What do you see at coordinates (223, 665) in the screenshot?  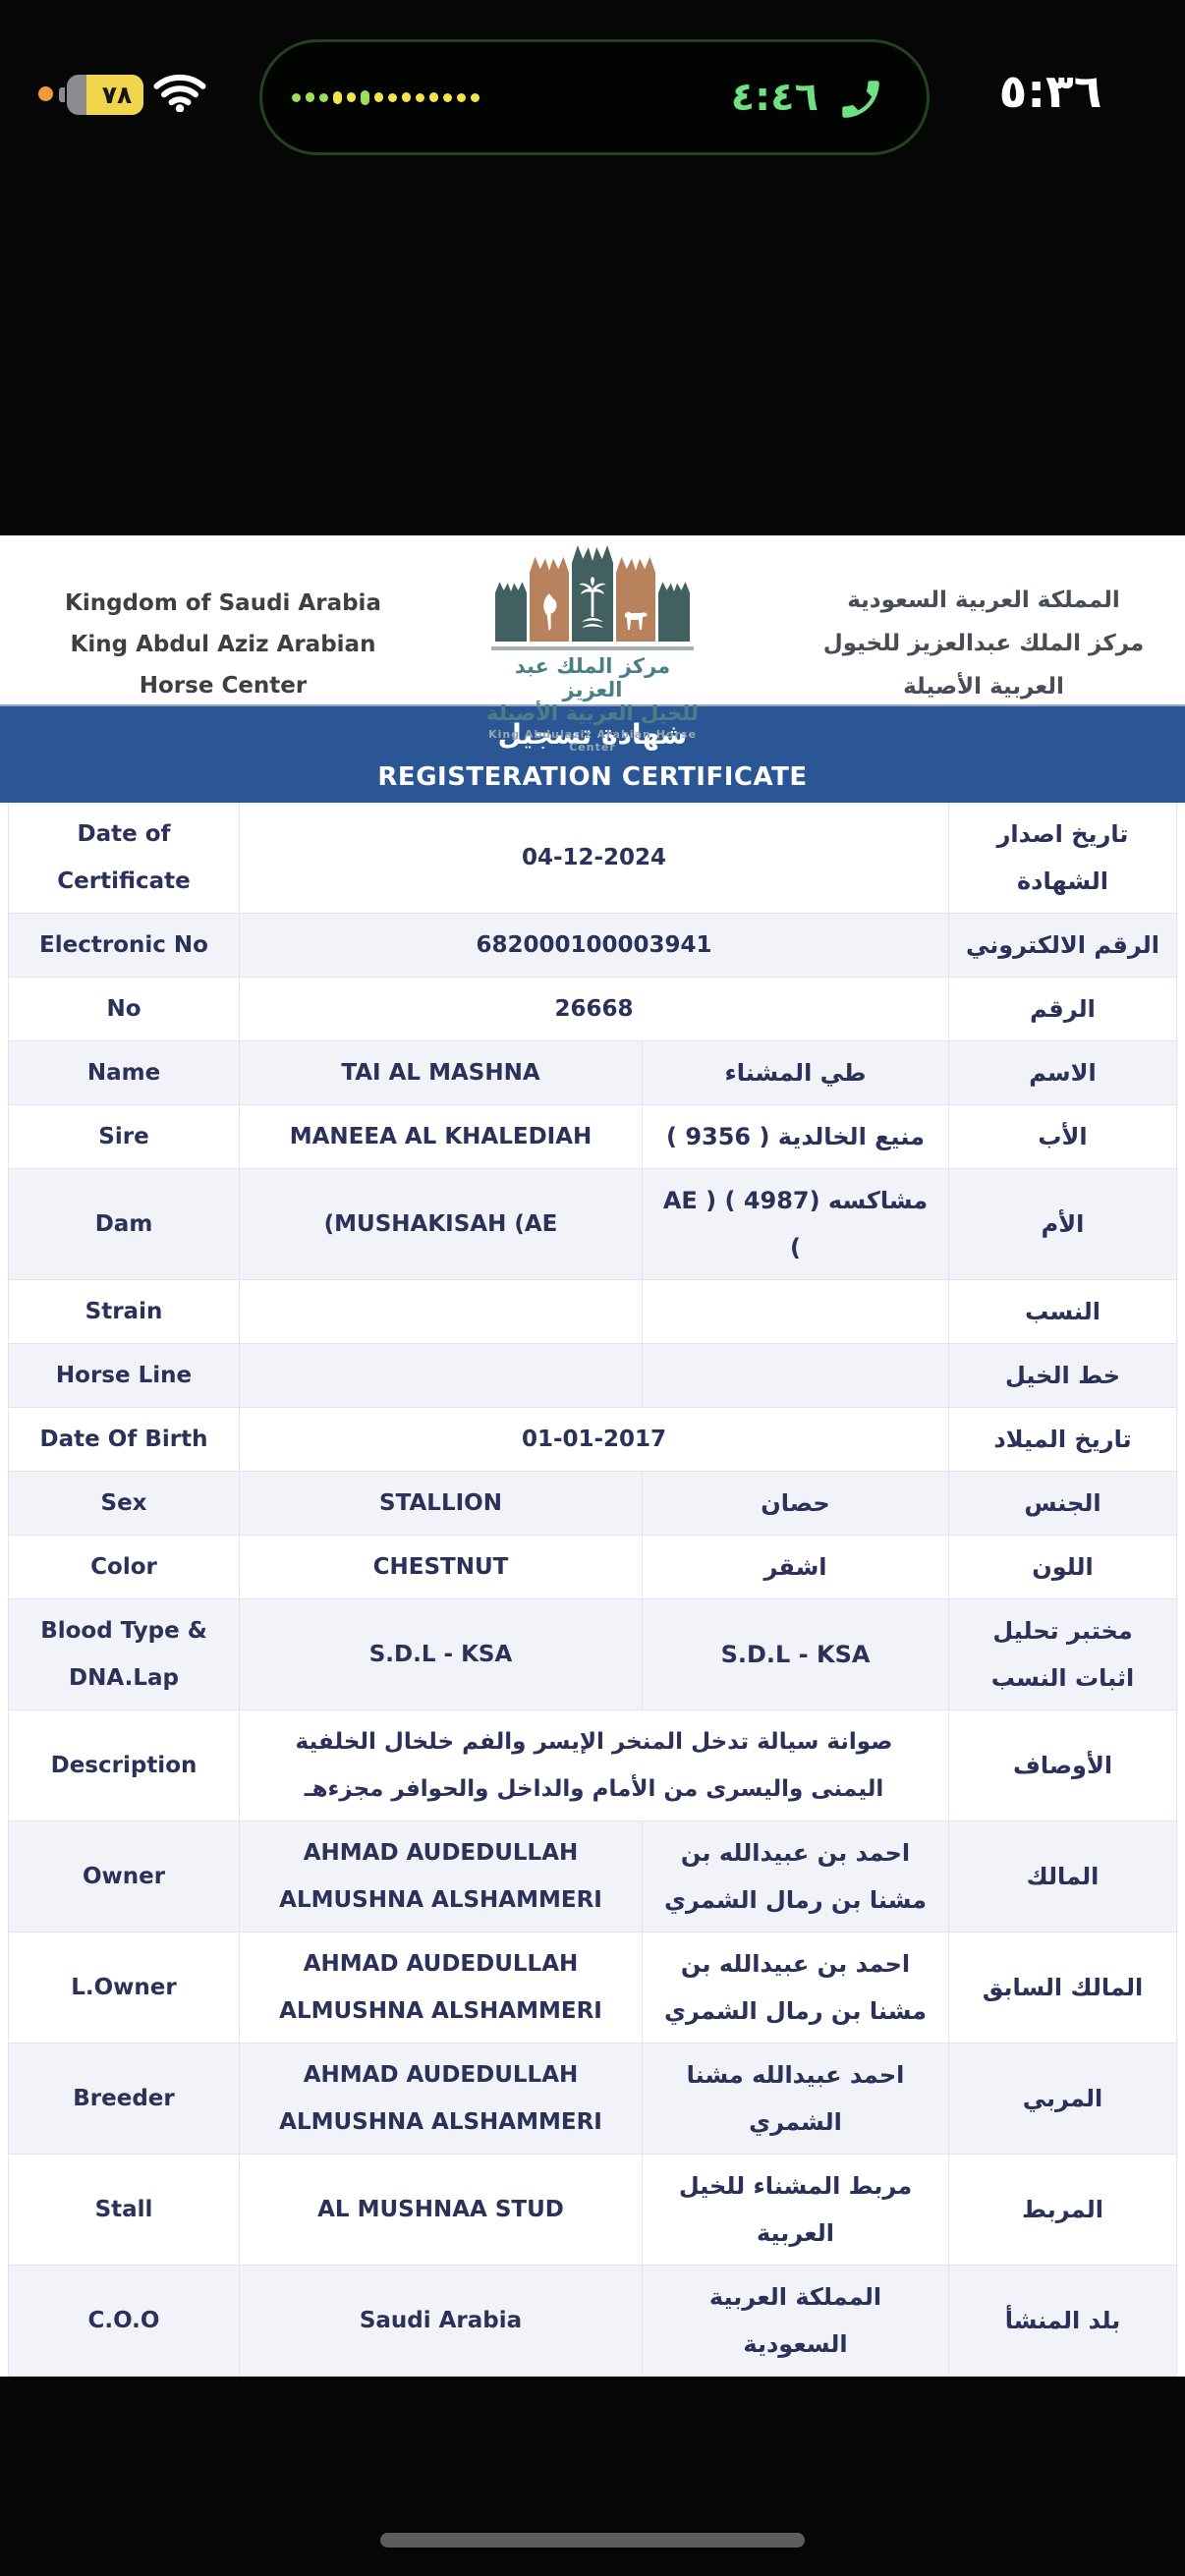 I see `header-en-line2: King Abdul Aziz Arabian Horse Center` at bounding box center [223, 665].